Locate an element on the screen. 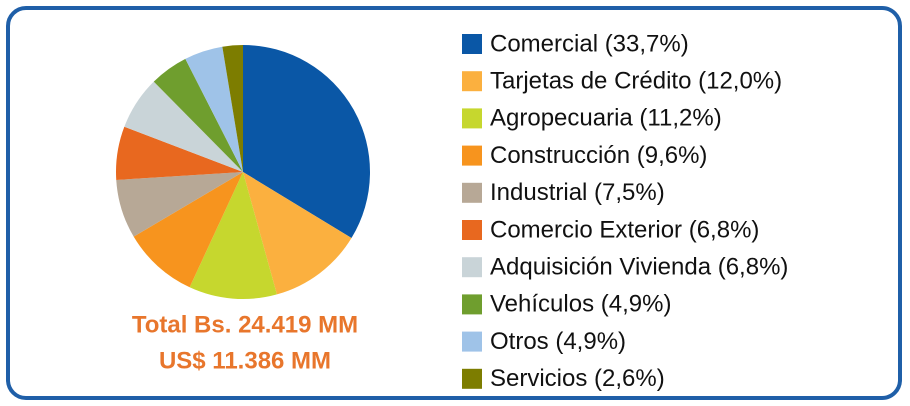  legend-label: Vehículos (4,9%) is located at coordinates (580, 304).